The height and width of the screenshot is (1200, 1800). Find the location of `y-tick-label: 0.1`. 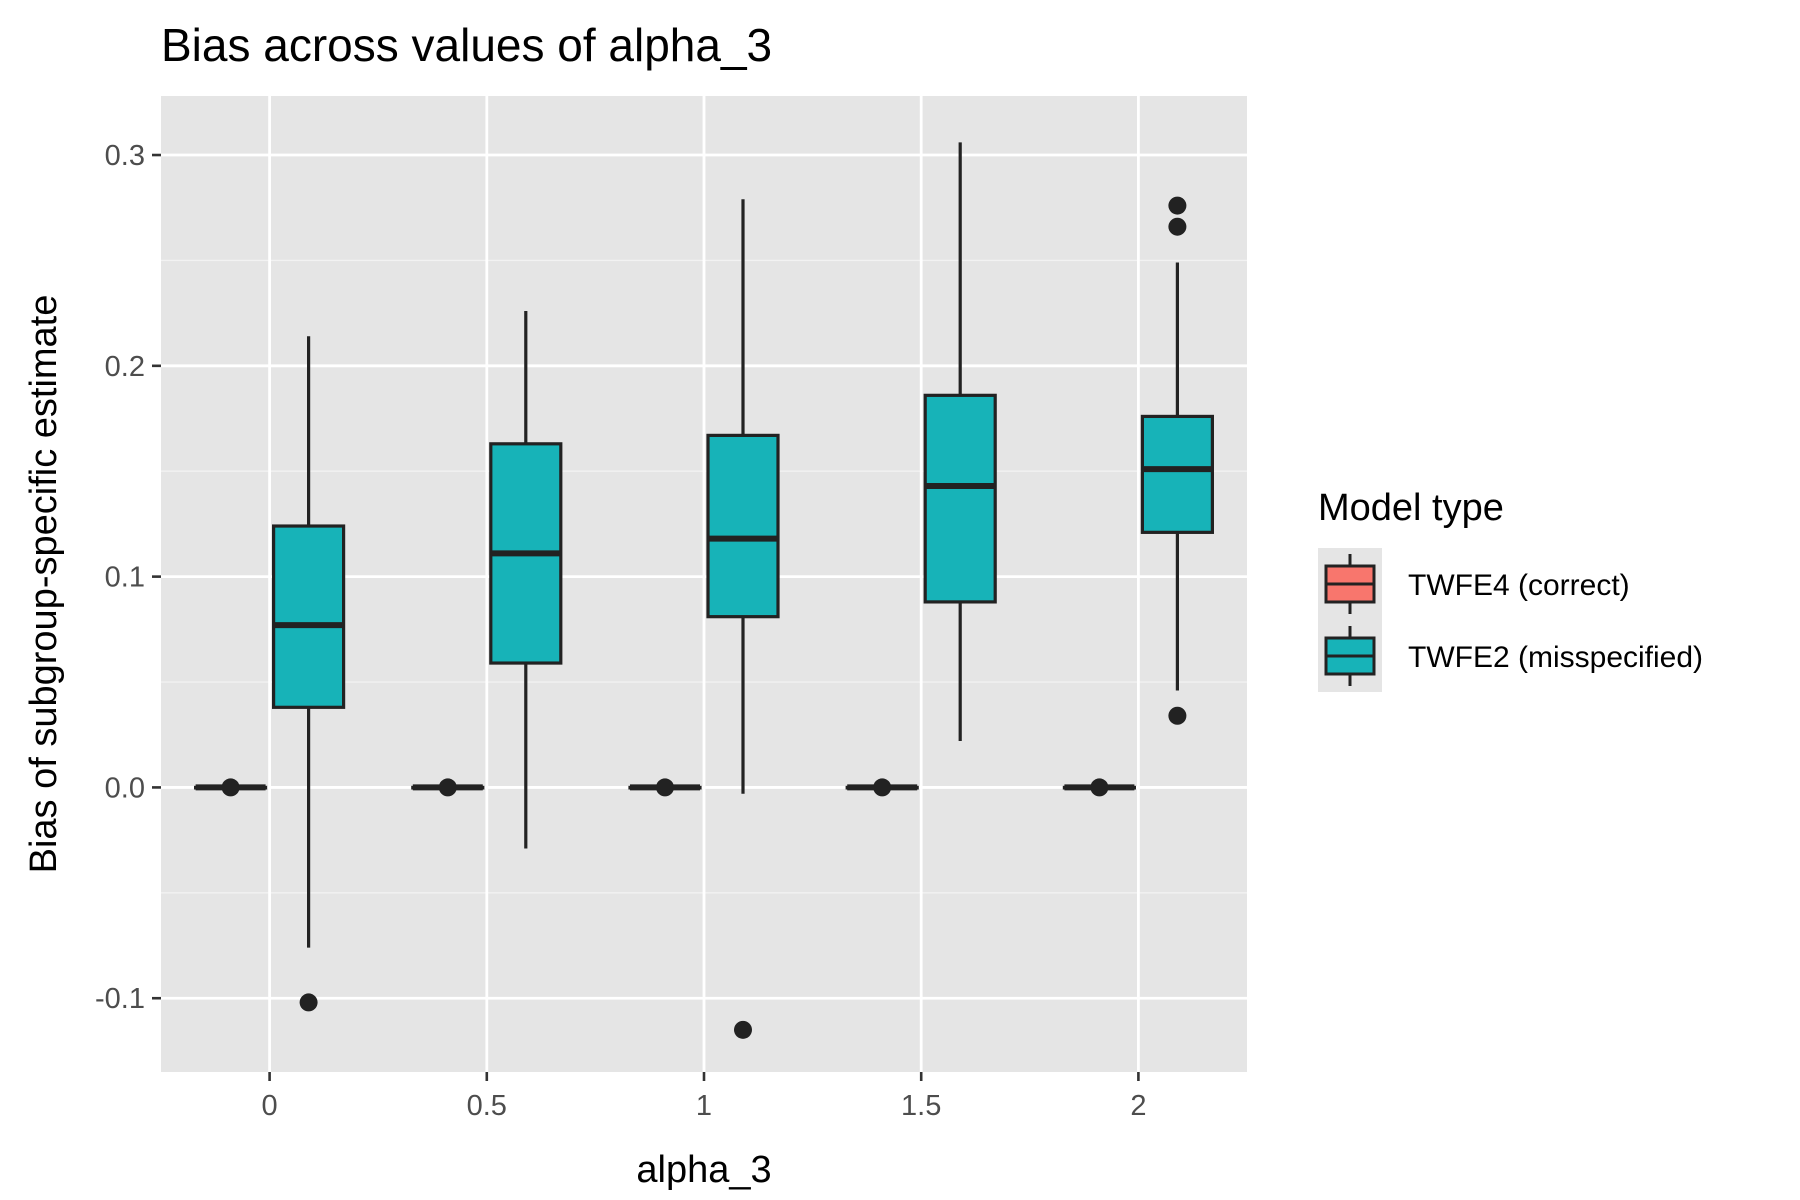

y-tick-label: 0.1 is located at coordinates (125, 578).